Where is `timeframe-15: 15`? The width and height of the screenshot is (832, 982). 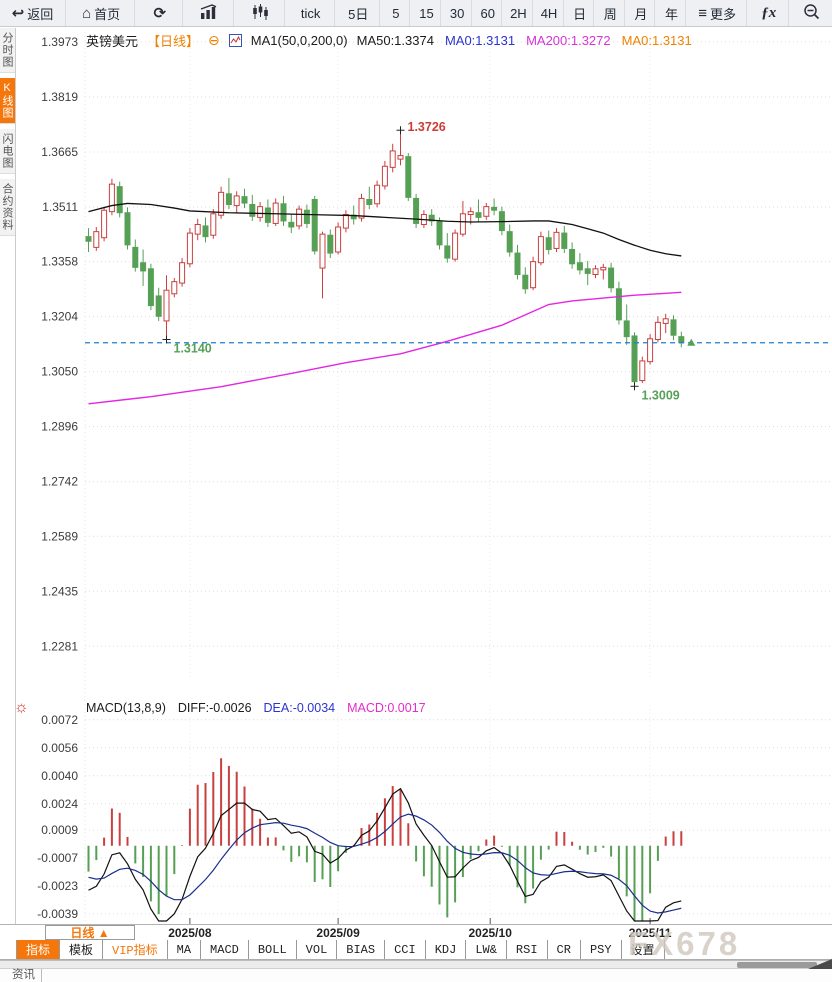
timeframe-15: 15 is located at coordinates (427, 13).